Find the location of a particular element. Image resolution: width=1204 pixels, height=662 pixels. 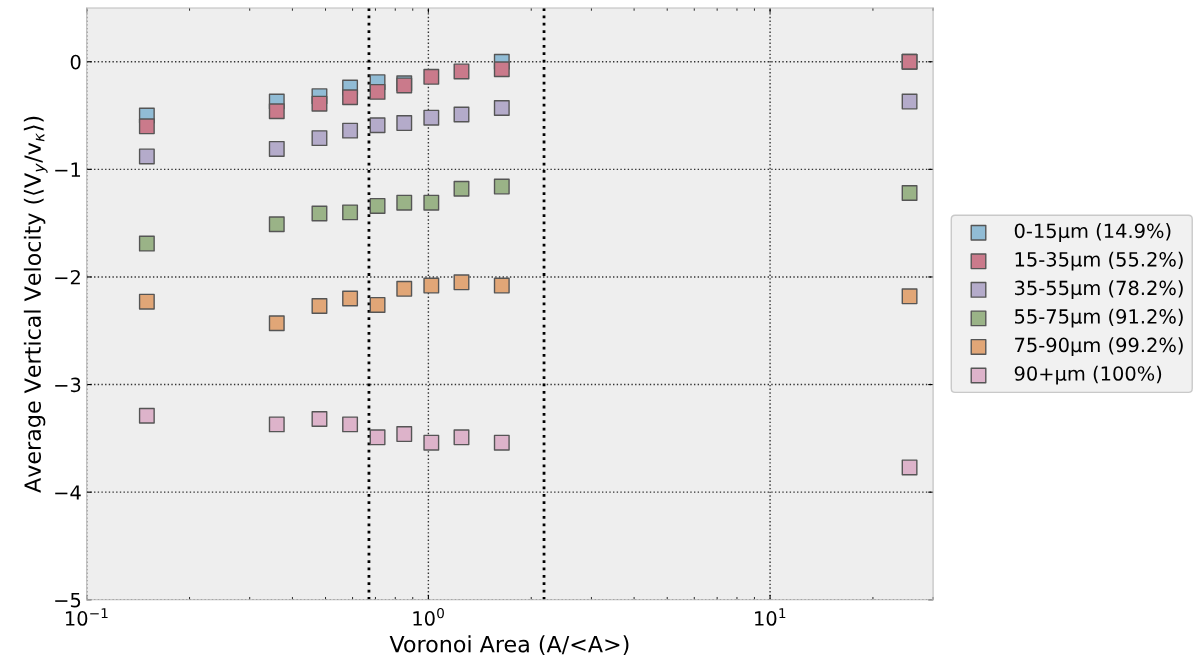

legend-label: 90+μm (100%) is located at coordinates (1088, 375).